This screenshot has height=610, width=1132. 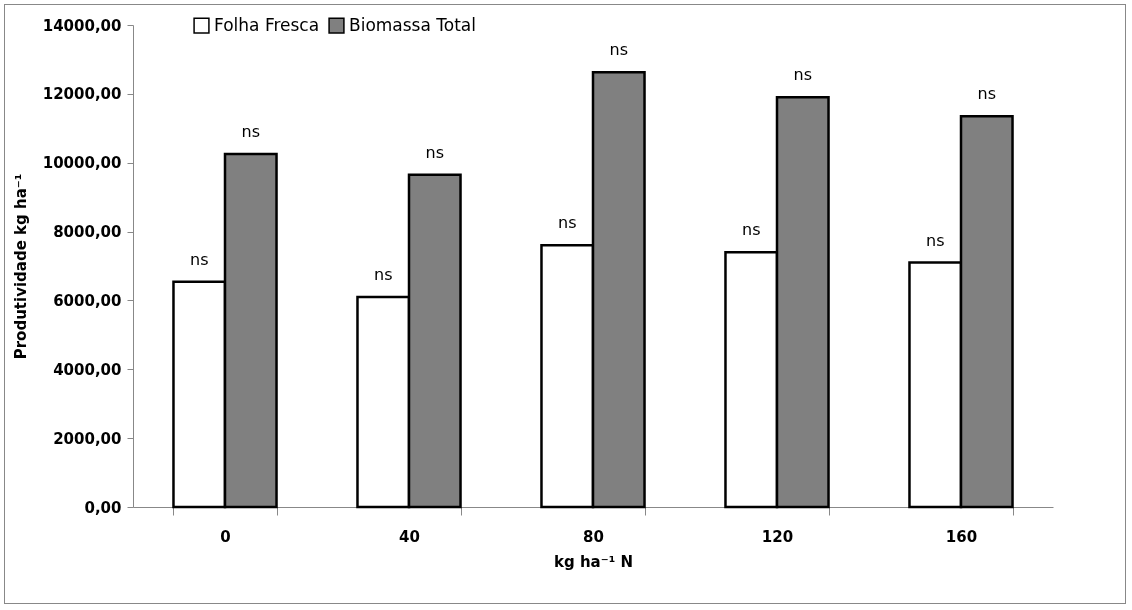 I want to click on y-tick-label: 14000,00, so click(x=82, y=25).